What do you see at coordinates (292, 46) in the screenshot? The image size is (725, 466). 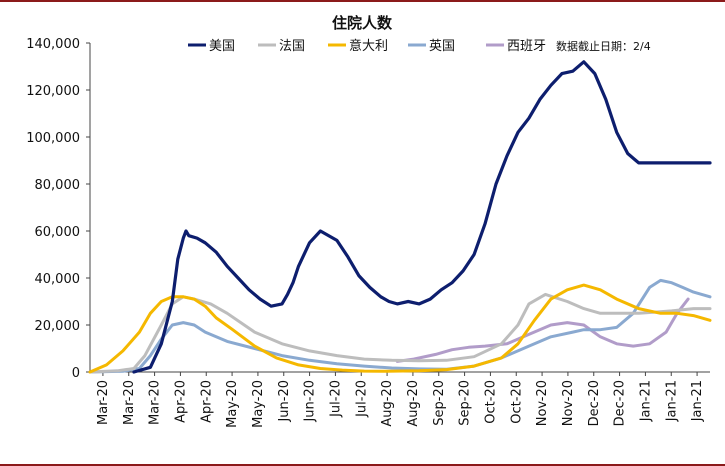 I see `legend-label: 法国` at bounding box center [292, 46].